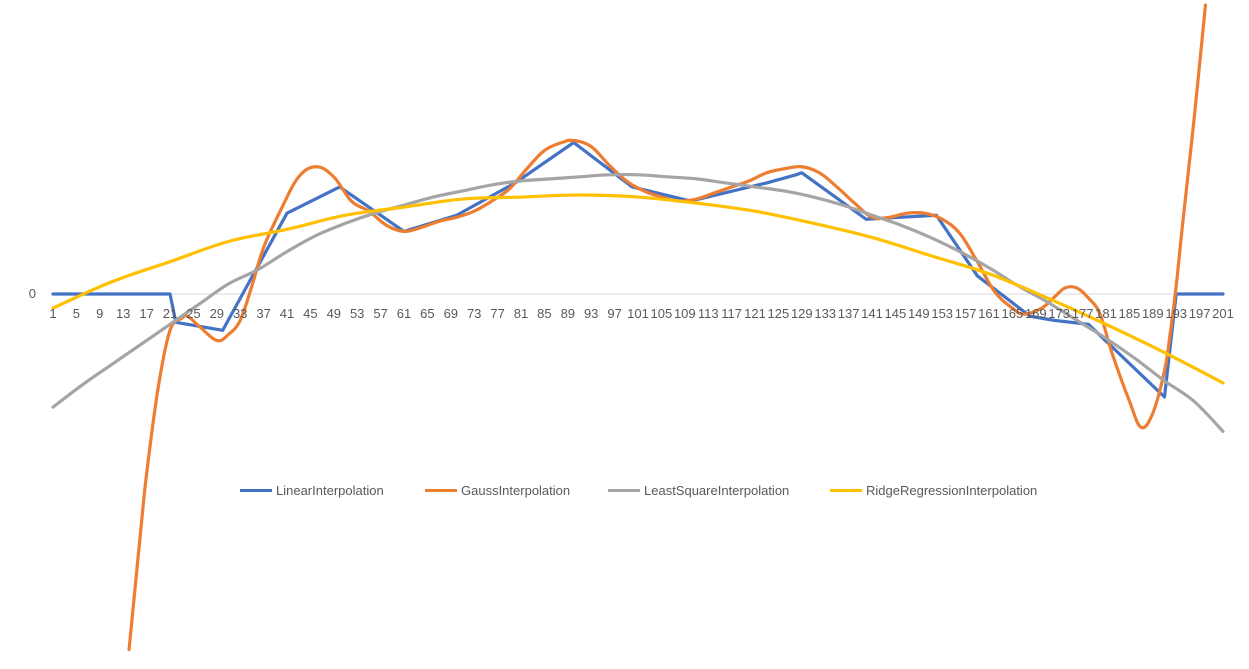 The image size is (1249, 669). Describe the element at coordinates (1130, 313) in the screenshot. I see `x-tick-label: 185` at that location.